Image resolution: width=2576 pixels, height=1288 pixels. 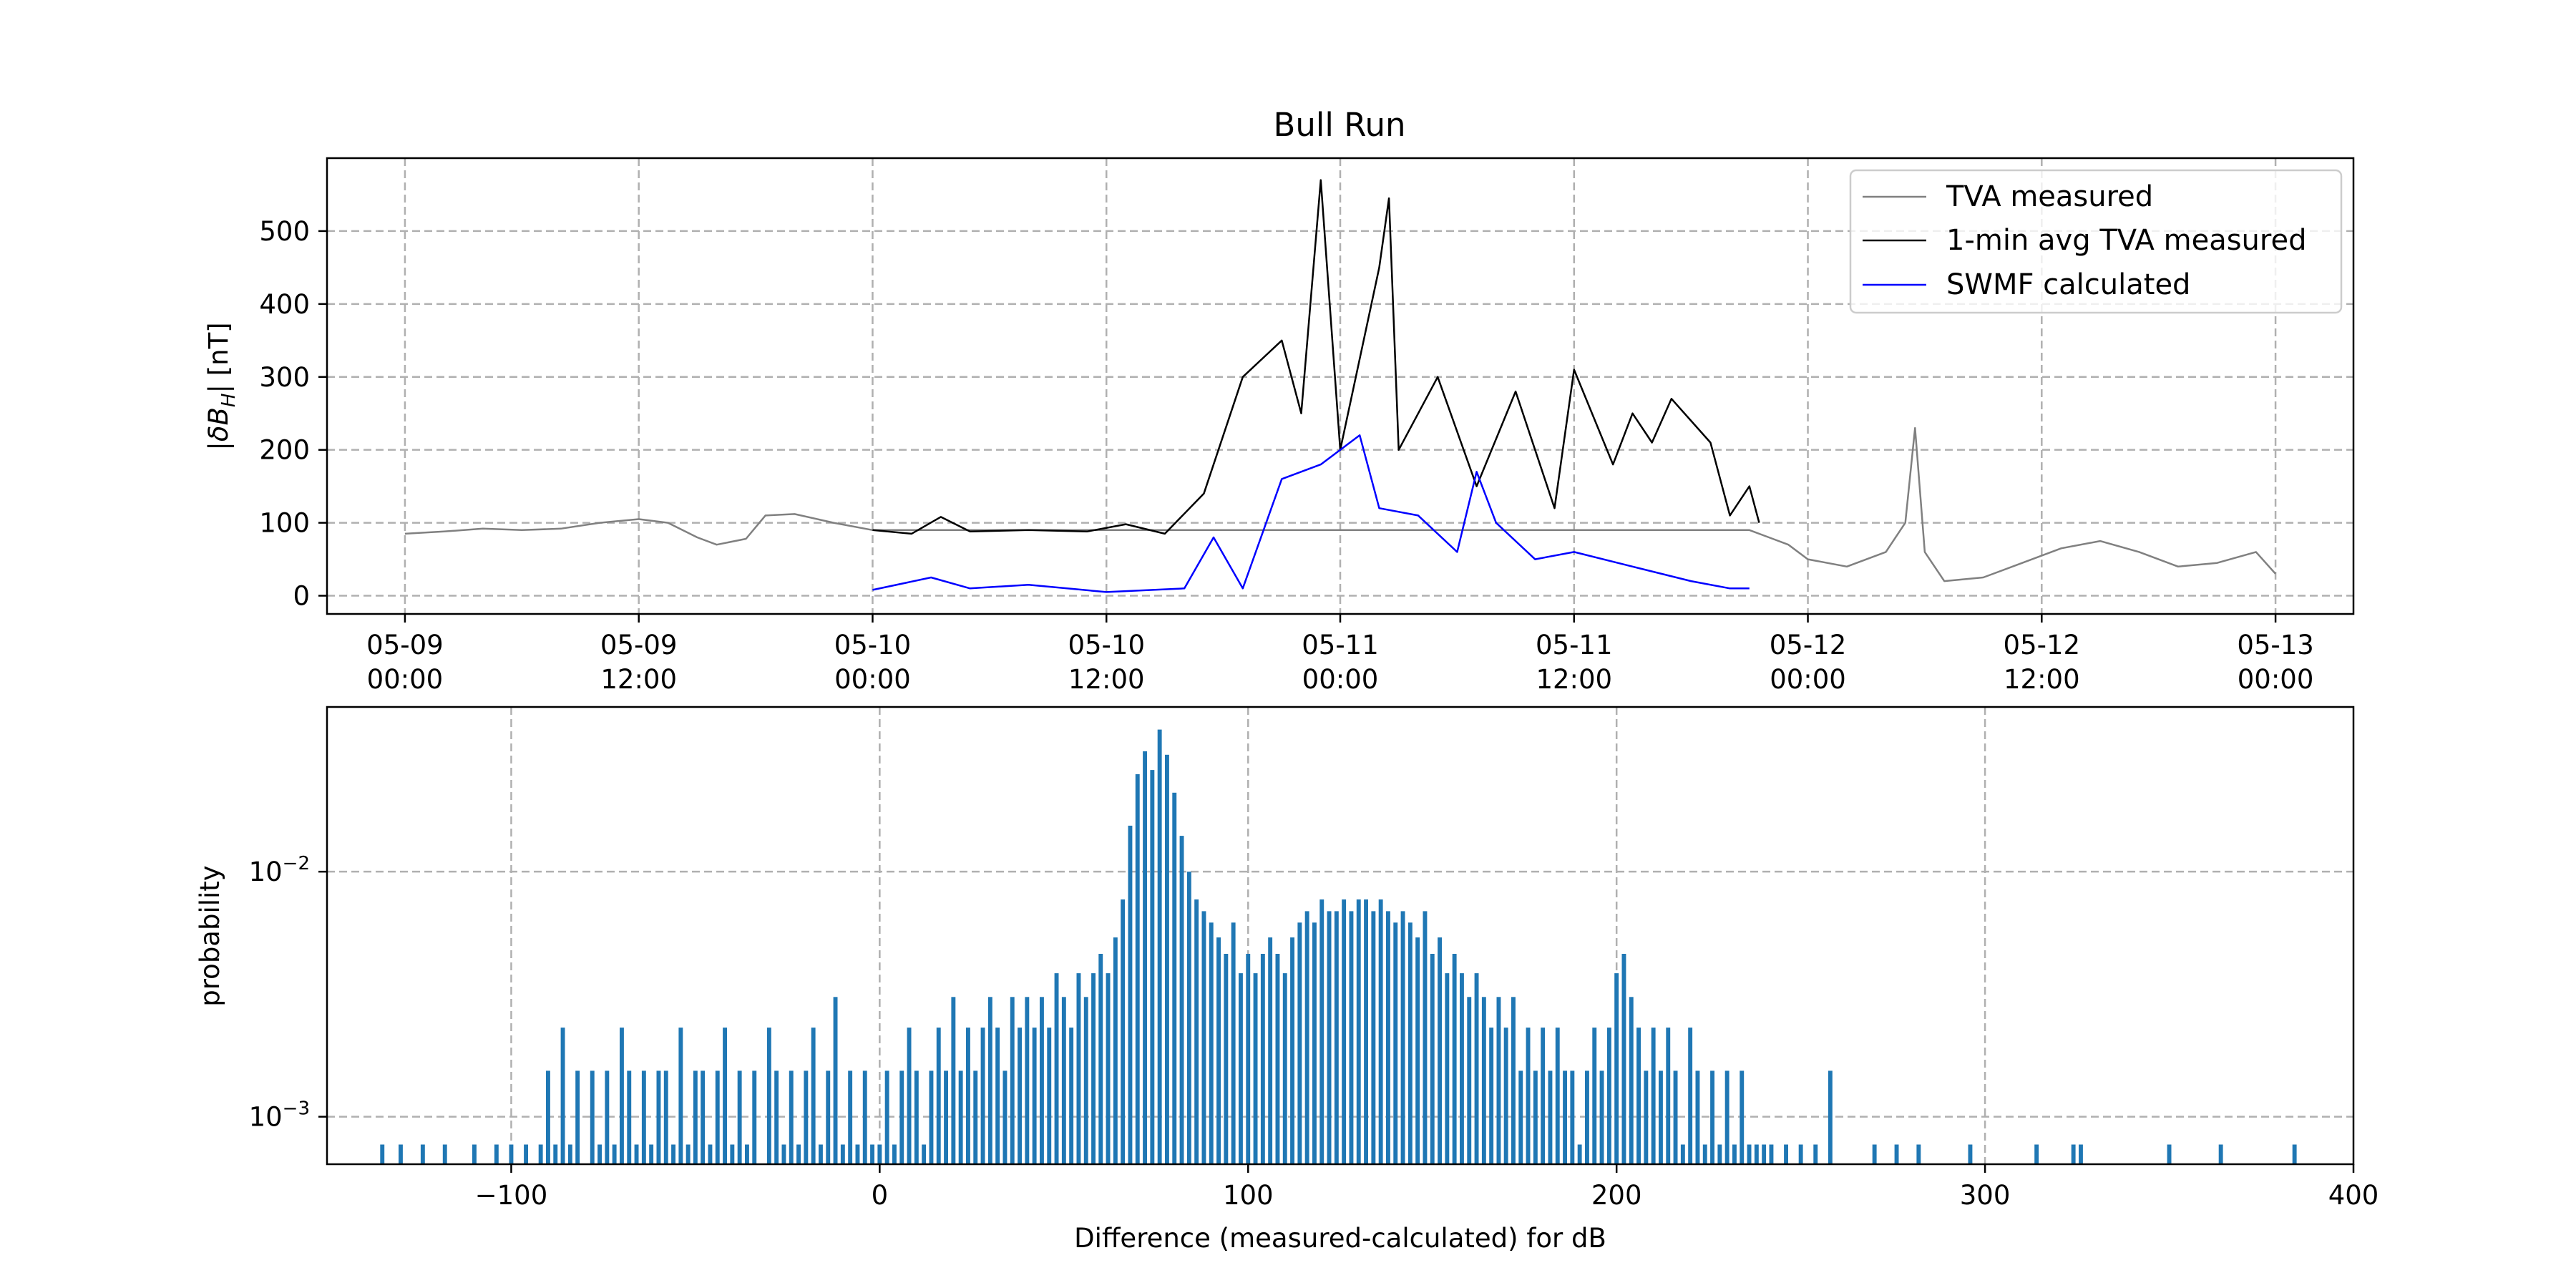 I want to click on top-y-tick-label: 400, so click(x=284, y=304).